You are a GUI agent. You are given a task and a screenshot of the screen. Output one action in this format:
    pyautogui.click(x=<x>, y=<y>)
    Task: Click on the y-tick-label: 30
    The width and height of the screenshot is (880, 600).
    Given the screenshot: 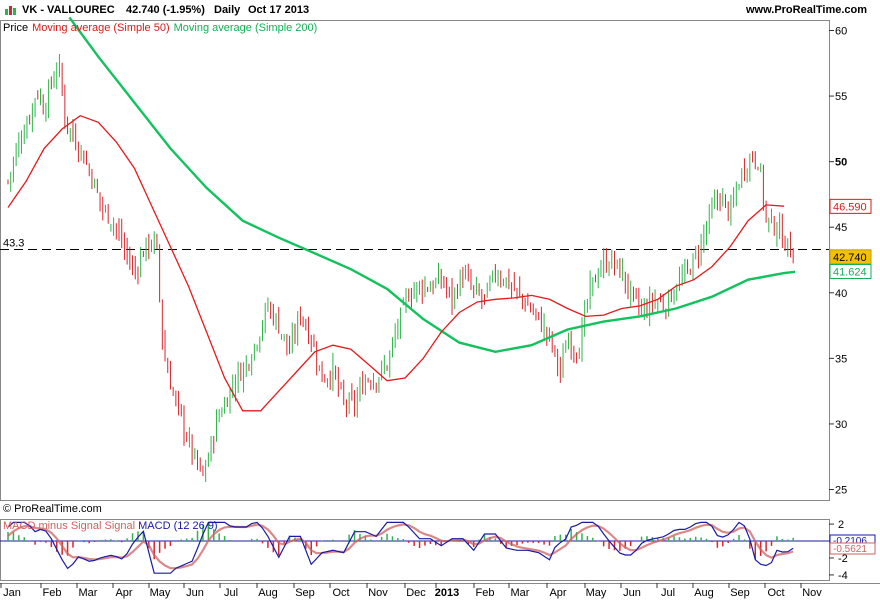 What is the action you would take?
    pyautogui.click(x=841, y=425)
    